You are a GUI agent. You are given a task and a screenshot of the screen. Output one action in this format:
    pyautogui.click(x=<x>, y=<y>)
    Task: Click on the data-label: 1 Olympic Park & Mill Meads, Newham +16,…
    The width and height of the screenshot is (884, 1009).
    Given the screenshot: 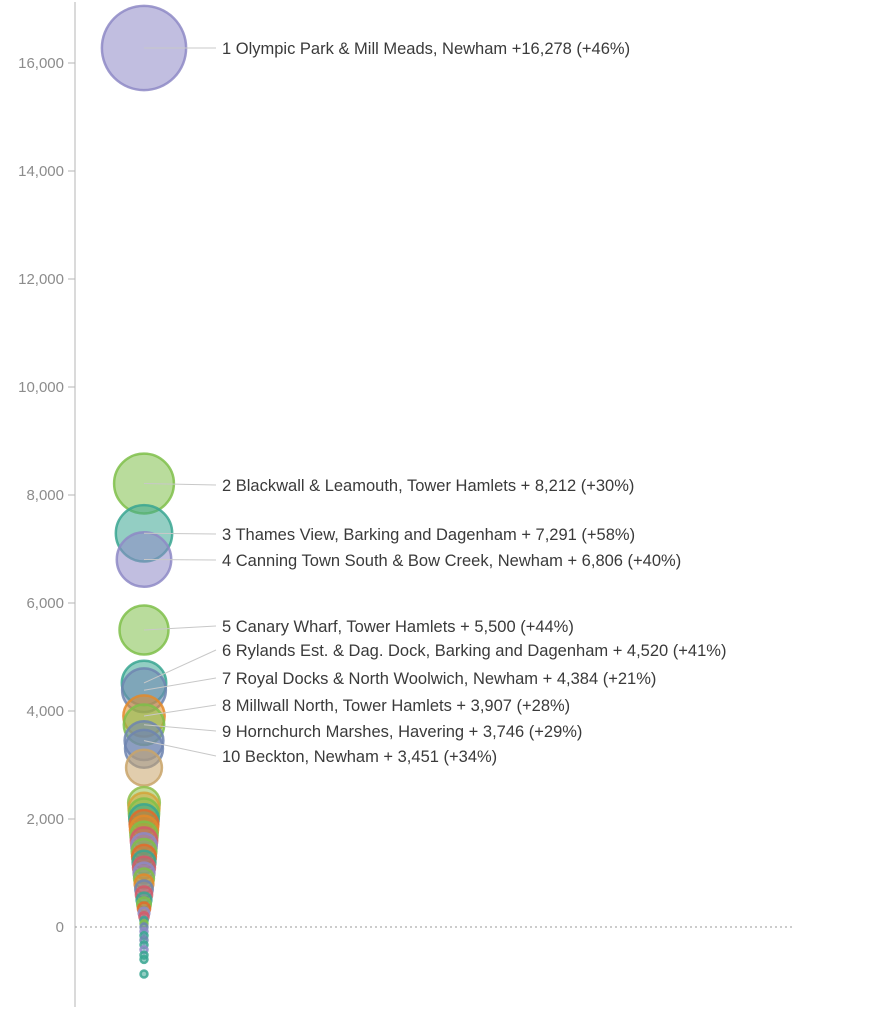 What is the action you would take?
    pyautogui.click(x=426, y=49)
    